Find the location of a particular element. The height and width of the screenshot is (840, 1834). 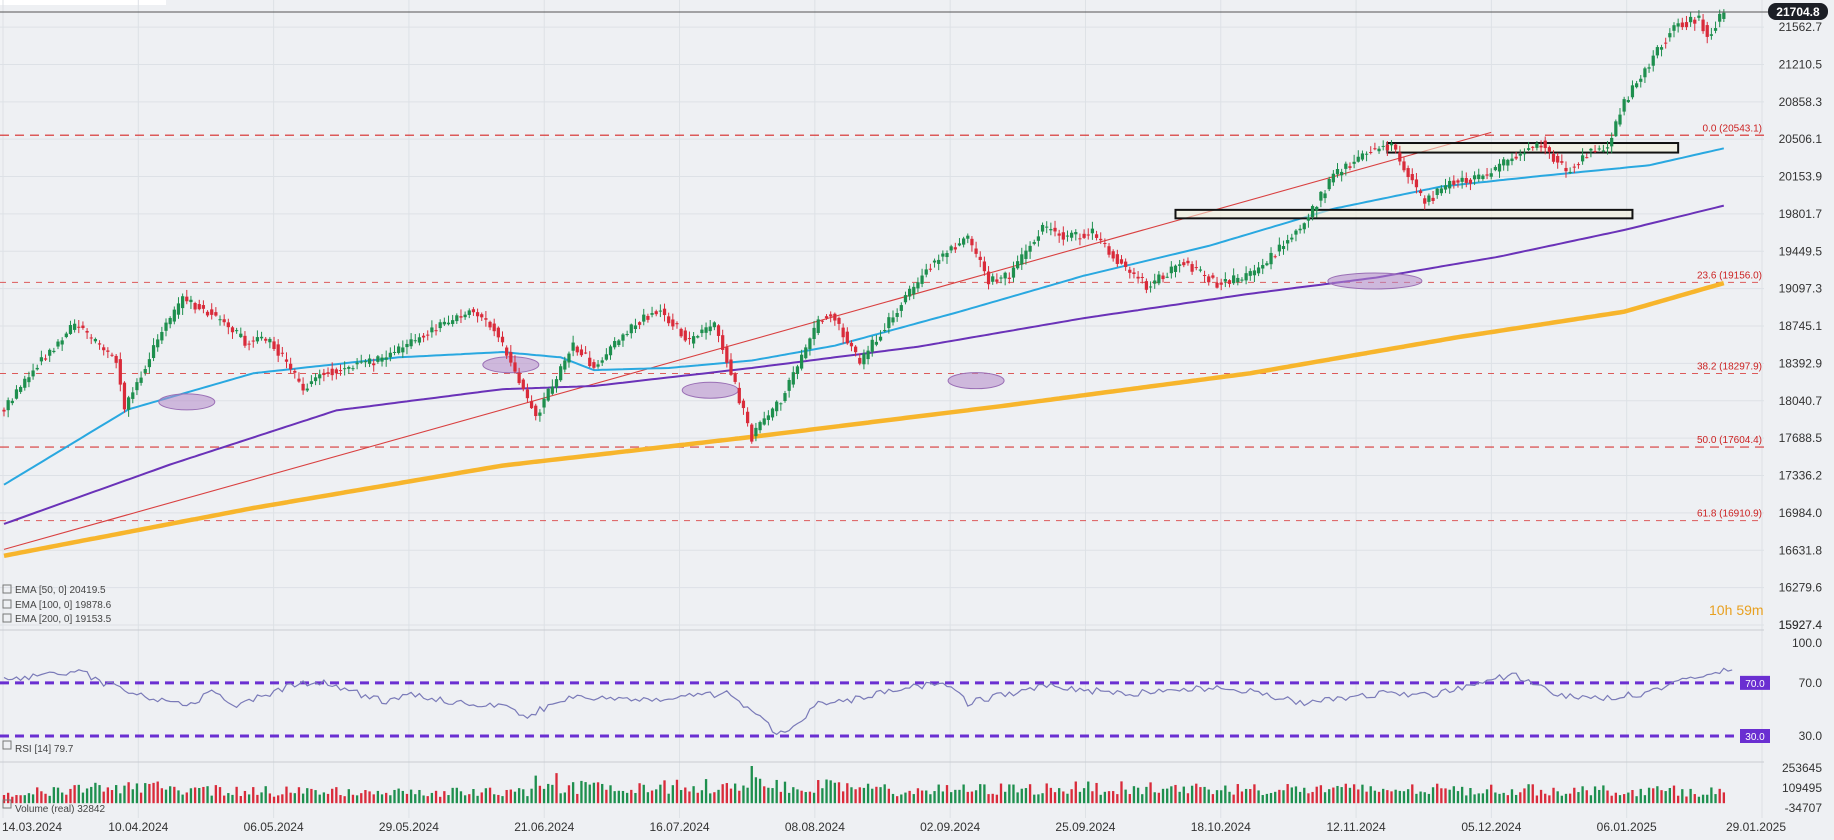

price-tick-label: 17336.2 is located at coordinates (1801, 476).